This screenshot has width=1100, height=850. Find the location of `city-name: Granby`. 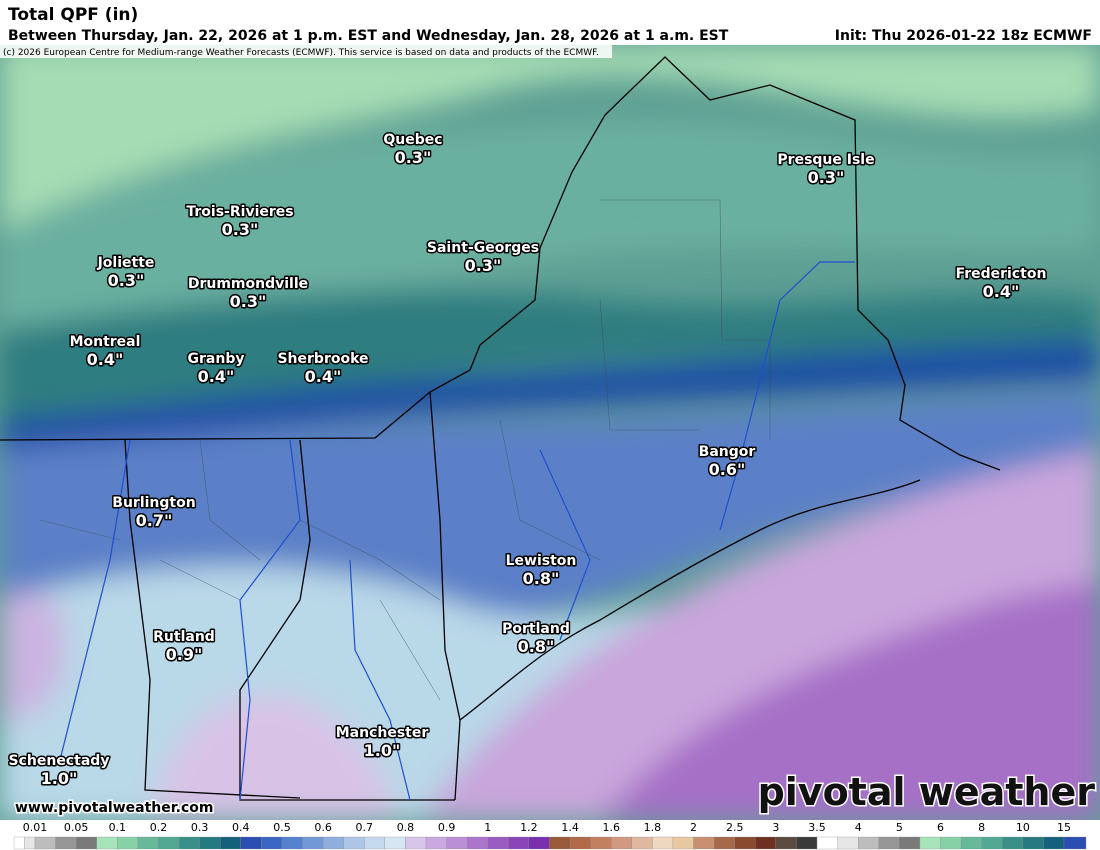

city-name: Granby is located at coordinates (216, 359).